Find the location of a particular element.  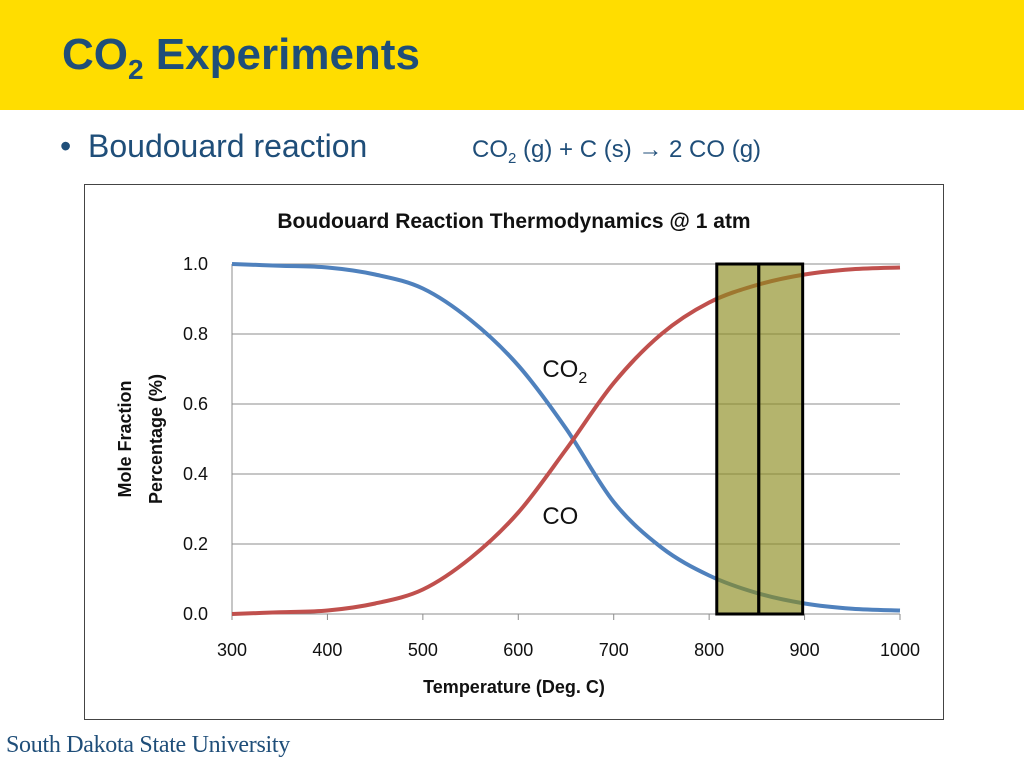

series-label-co: CO is located at coordinates (560, 516).